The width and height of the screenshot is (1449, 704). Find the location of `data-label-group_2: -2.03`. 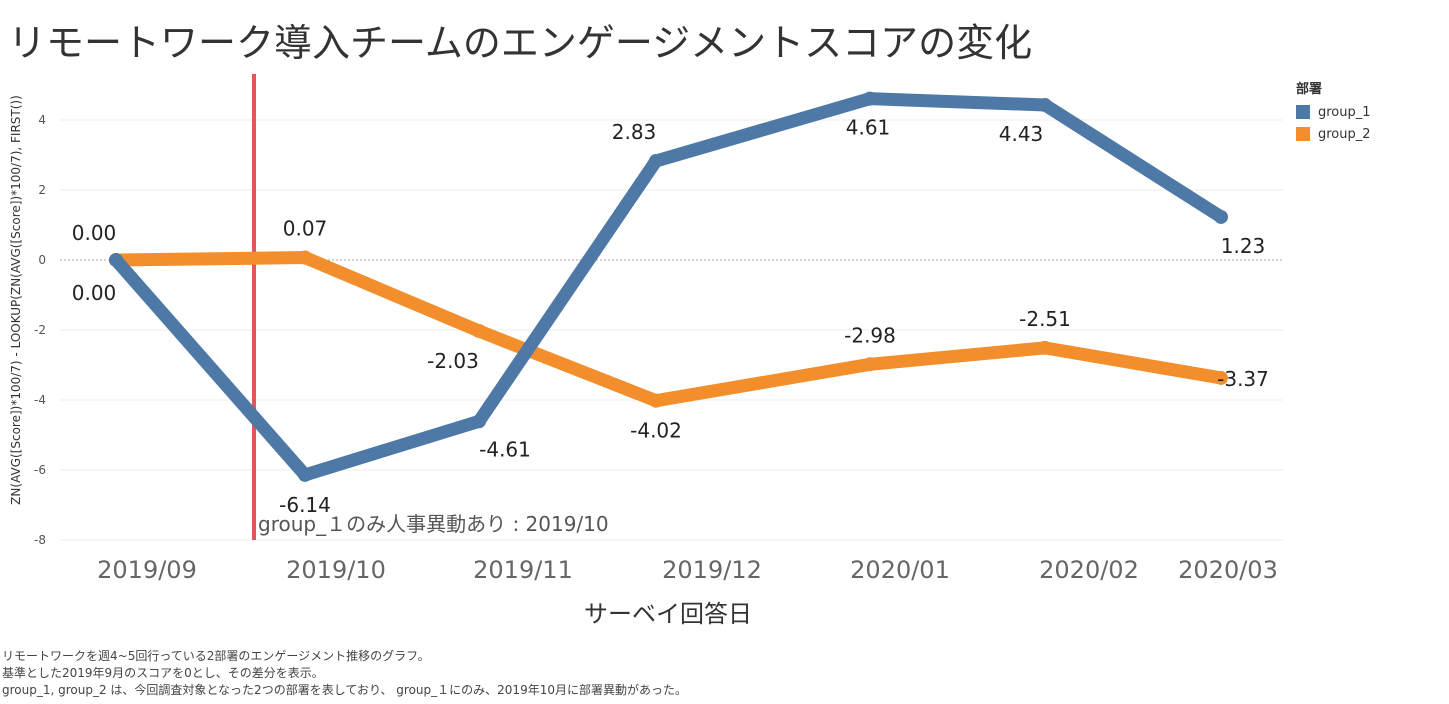

data-label-group_2: -2.03 is located at coordinates (453, 361).